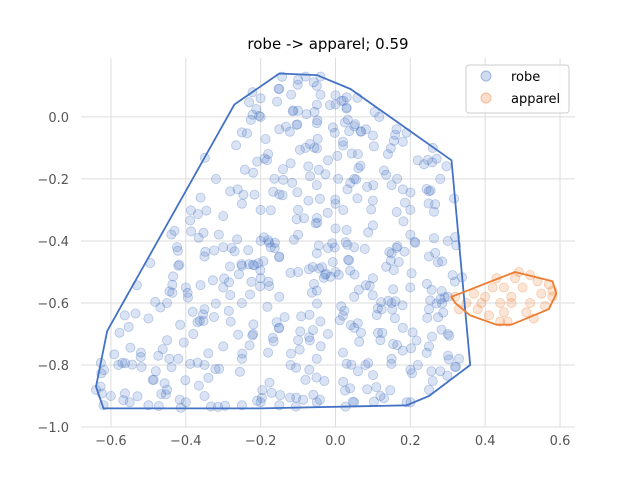 This screenshot has height=480, width=640. What do you see at coordinates (486, 76) in the screenshot?
I see `legend-marker-robe` at bounding box center [486, 76].